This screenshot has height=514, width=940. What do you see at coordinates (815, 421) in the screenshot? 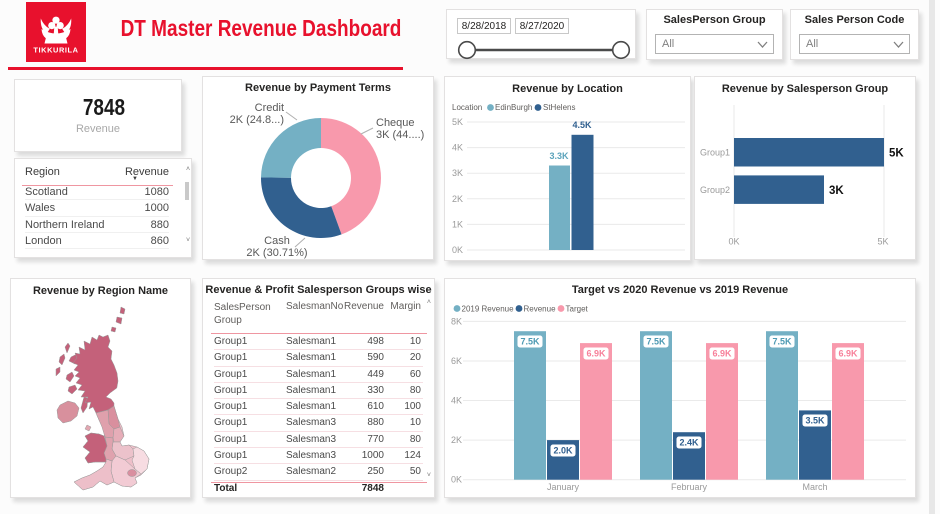
I see `svg-text: 3.5K` at bounding box center [815, 421].